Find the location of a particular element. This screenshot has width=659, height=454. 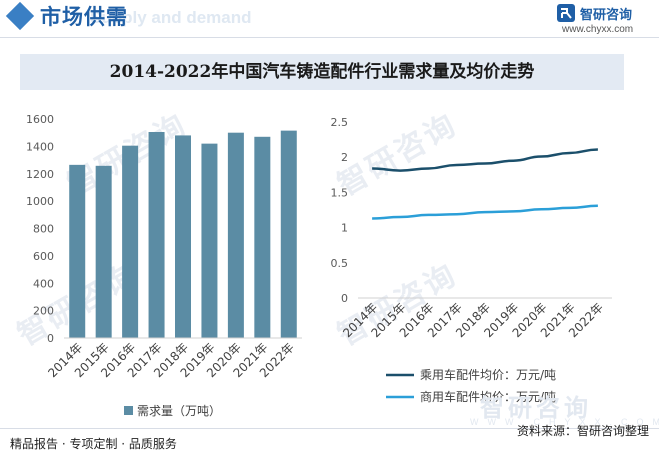

line-y-tick-label: 1.5 is located at coordinates (340, 192).